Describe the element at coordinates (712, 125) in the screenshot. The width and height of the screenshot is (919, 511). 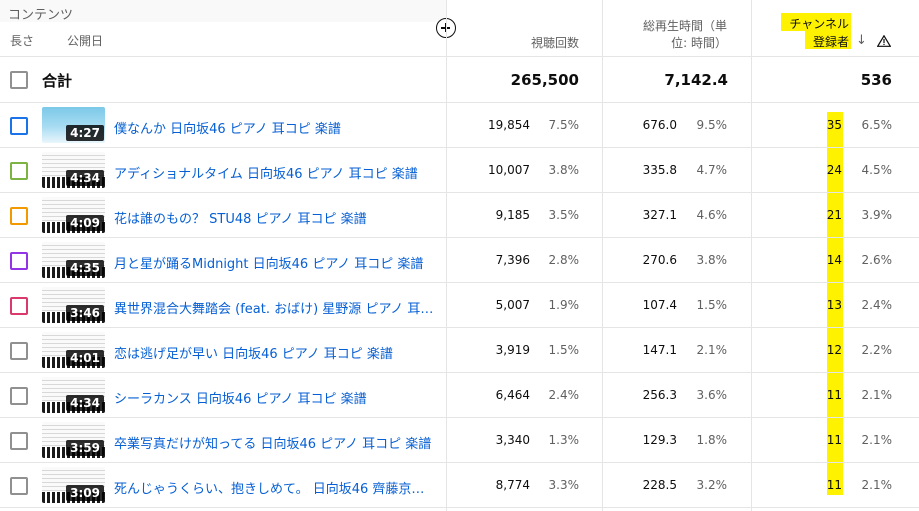
I see `watch-time-percent: 9.5%` at that location.